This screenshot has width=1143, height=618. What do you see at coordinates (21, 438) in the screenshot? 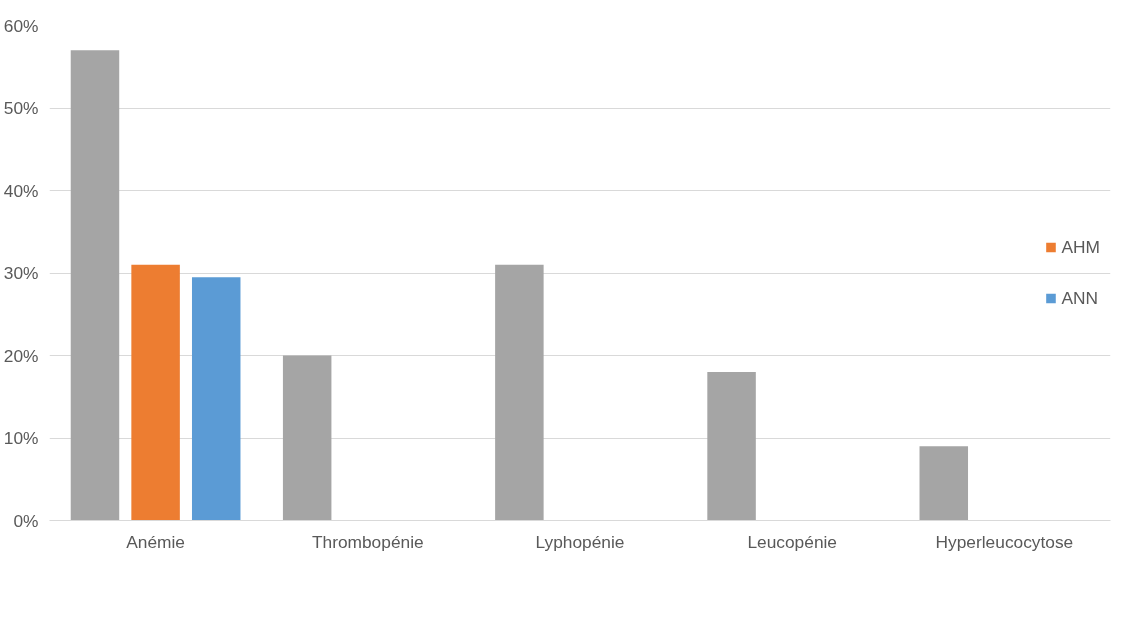
I see `y-tick-label: 10%` at bounding box center [21, 438].